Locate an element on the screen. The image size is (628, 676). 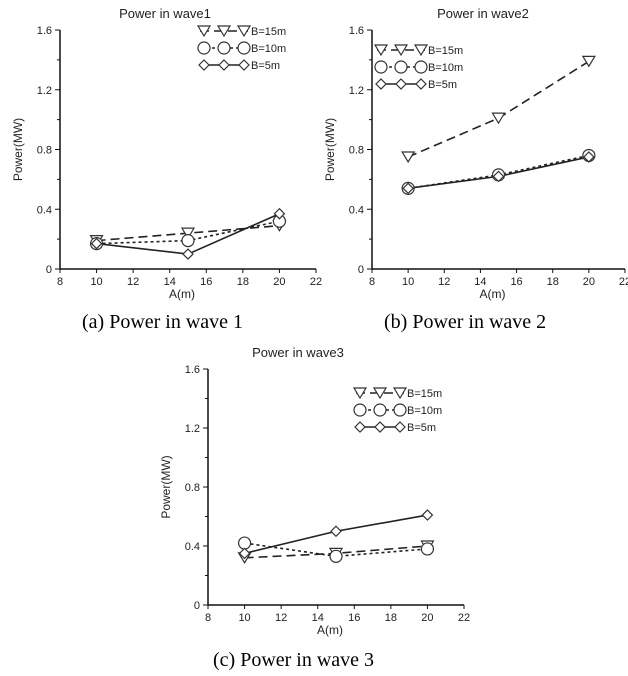
chart-title: Power in wave1 is located at coordinates (165, 13).